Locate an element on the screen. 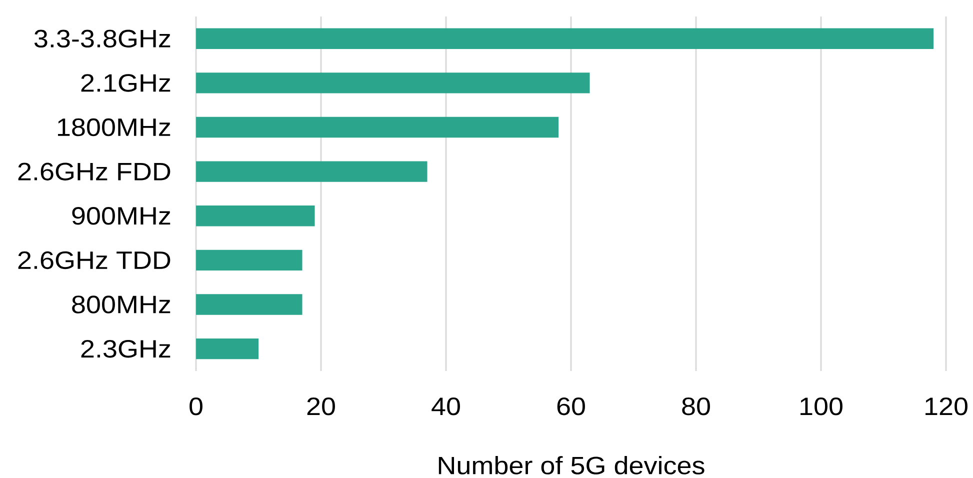 The height and width of the screenshot is (478, 973). x-tick-label: 0 is located at coordinates (196, 407).